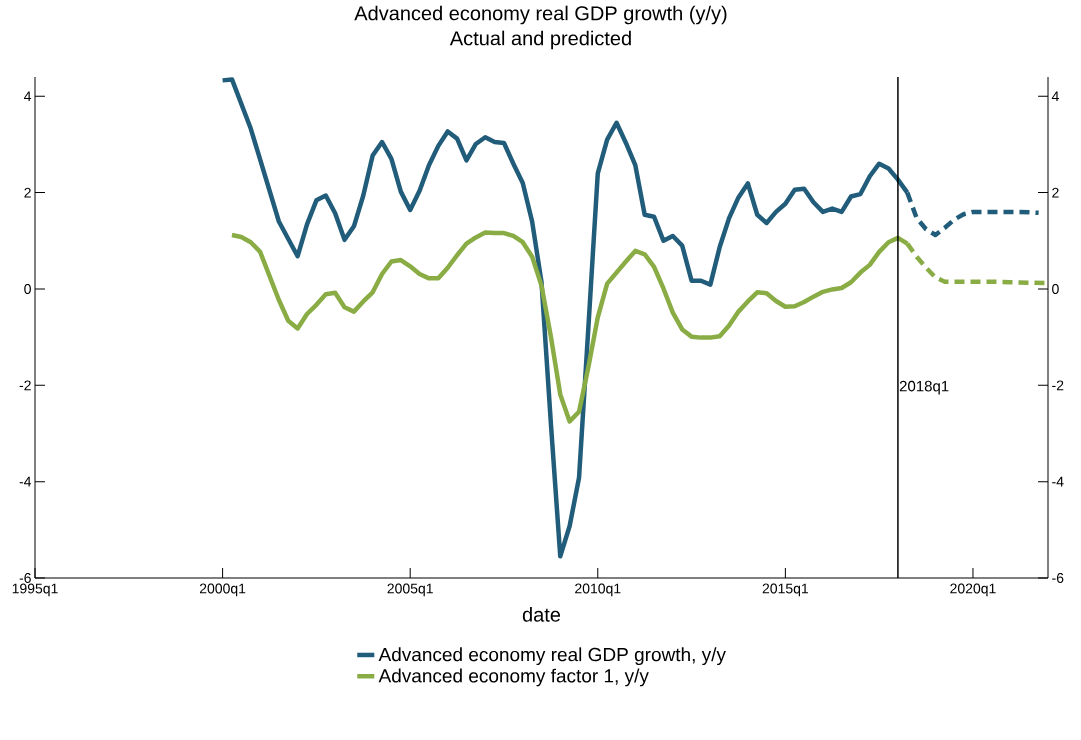 This screenshot has height=740, width=1081. What do you see at coordinates (973, 590) in the screenshot?
I see `x-tick-label: 2020q1` at bounding box center [973, 590].